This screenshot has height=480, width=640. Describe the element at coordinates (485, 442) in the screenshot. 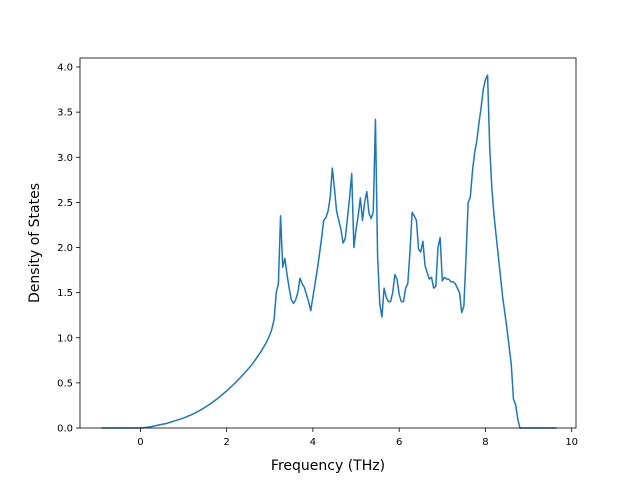

I see `x-tick-label: 8` at that location.